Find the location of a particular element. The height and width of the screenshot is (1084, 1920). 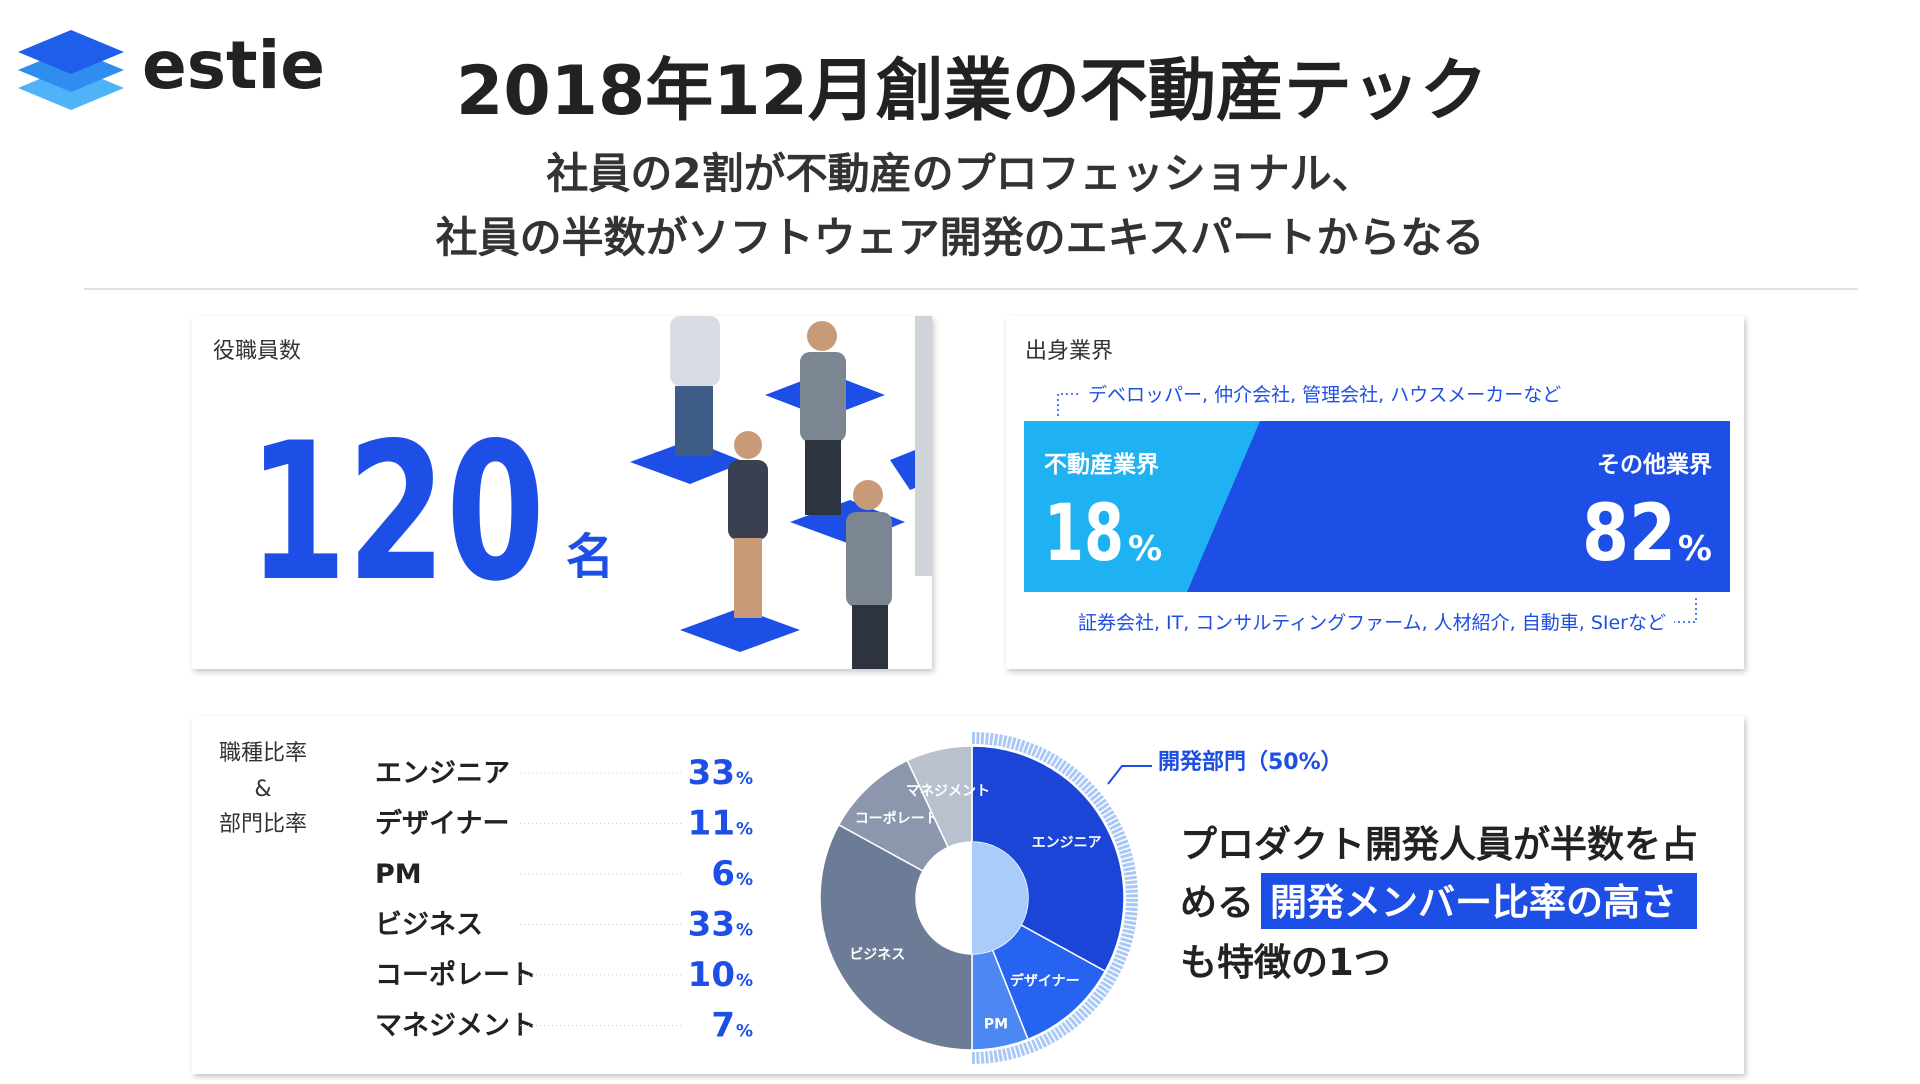

headcount-unit: 名 is located at coordinates (590, 557).